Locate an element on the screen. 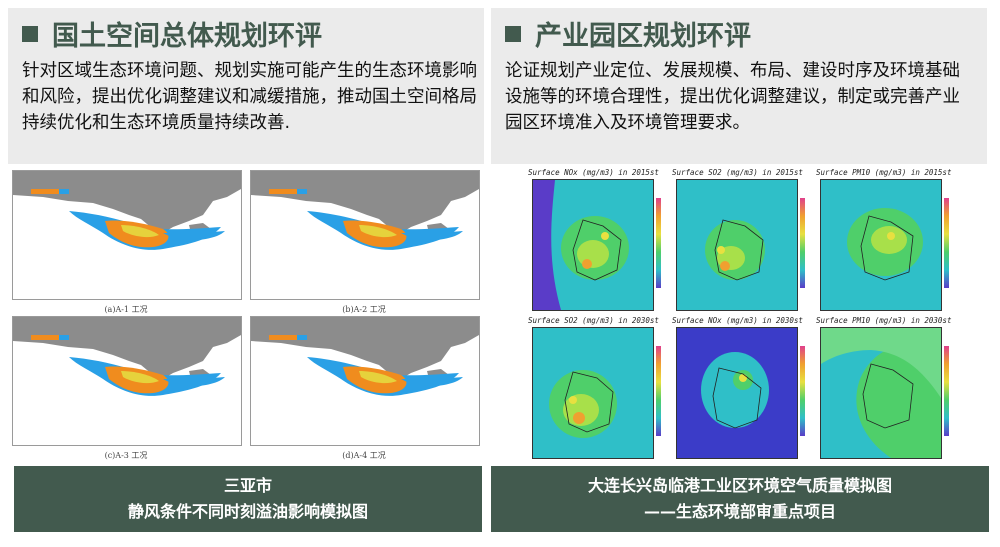  air-plot-pm10-2015-field is located at coordinates (881, 245).